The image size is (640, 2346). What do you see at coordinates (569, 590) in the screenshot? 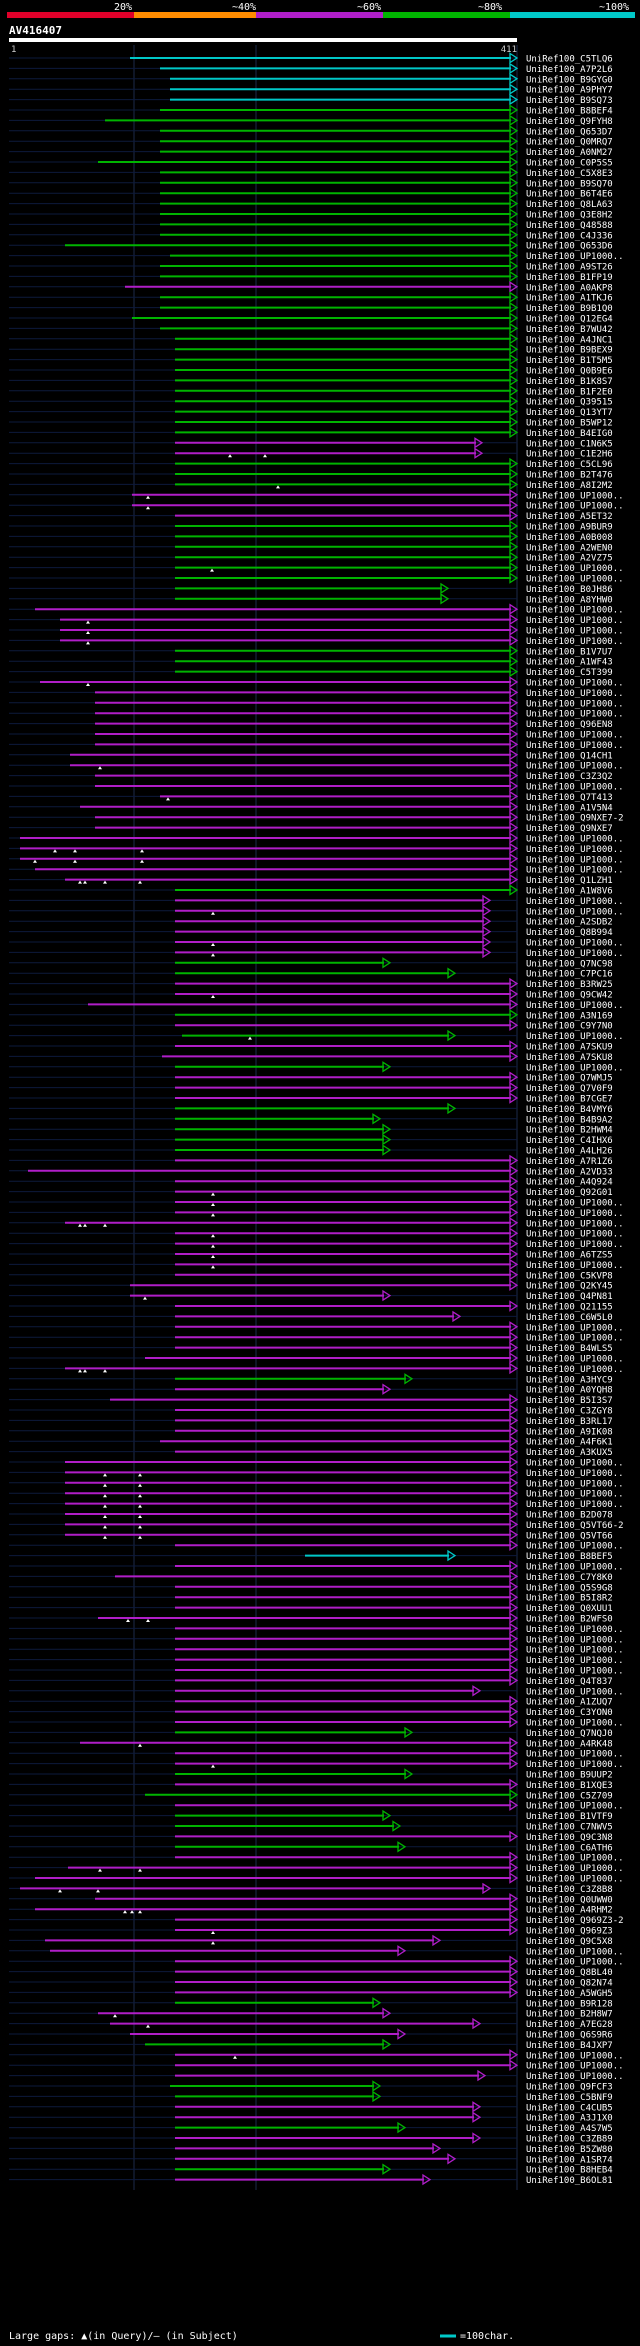
I see `hit-label: UniRef100_B0JH86` at bounding box center [569, 590].